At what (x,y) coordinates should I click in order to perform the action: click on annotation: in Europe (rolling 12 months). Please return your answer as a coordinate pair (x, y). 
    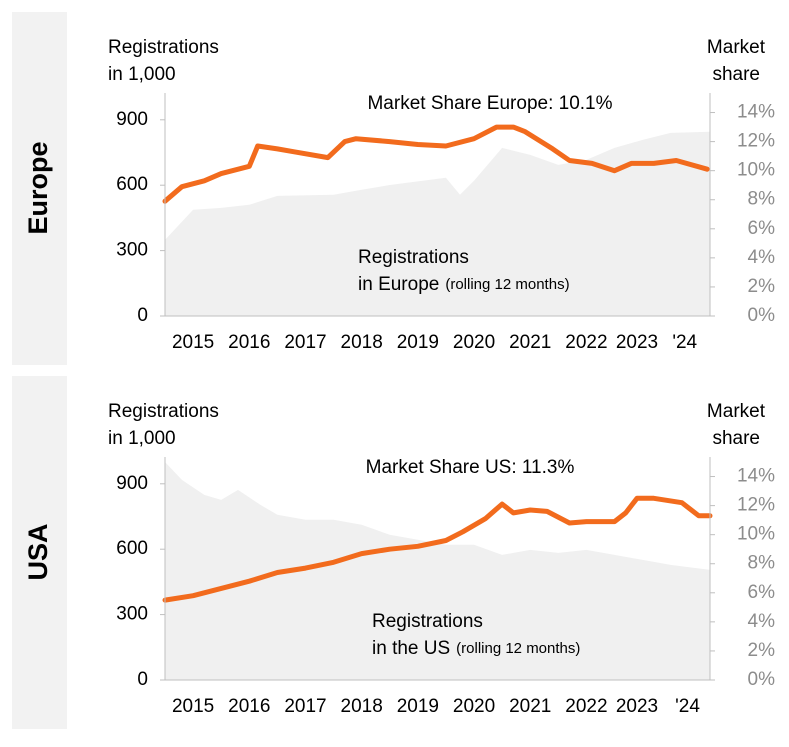
    Looking at the image, I should click on (464, 284).